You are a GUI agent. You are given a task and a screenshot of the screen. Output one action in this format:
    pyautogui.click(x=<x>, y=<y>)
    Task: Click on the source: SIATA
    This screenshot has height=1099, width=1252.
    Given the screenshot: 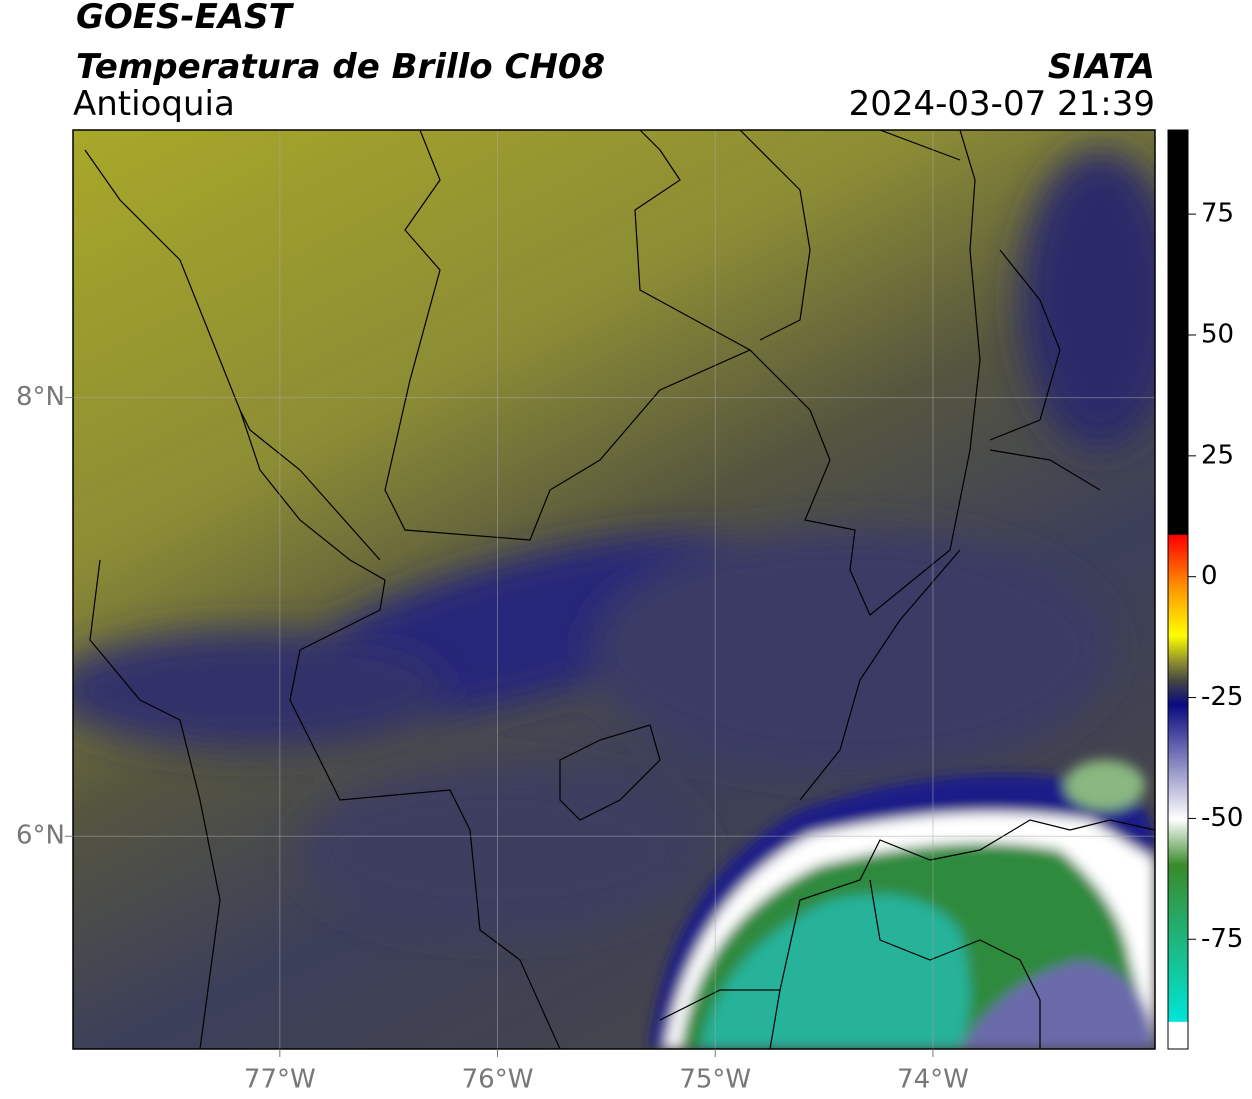 What is the action you would take?
    pyautogui.click(x=1101, y=67)
    